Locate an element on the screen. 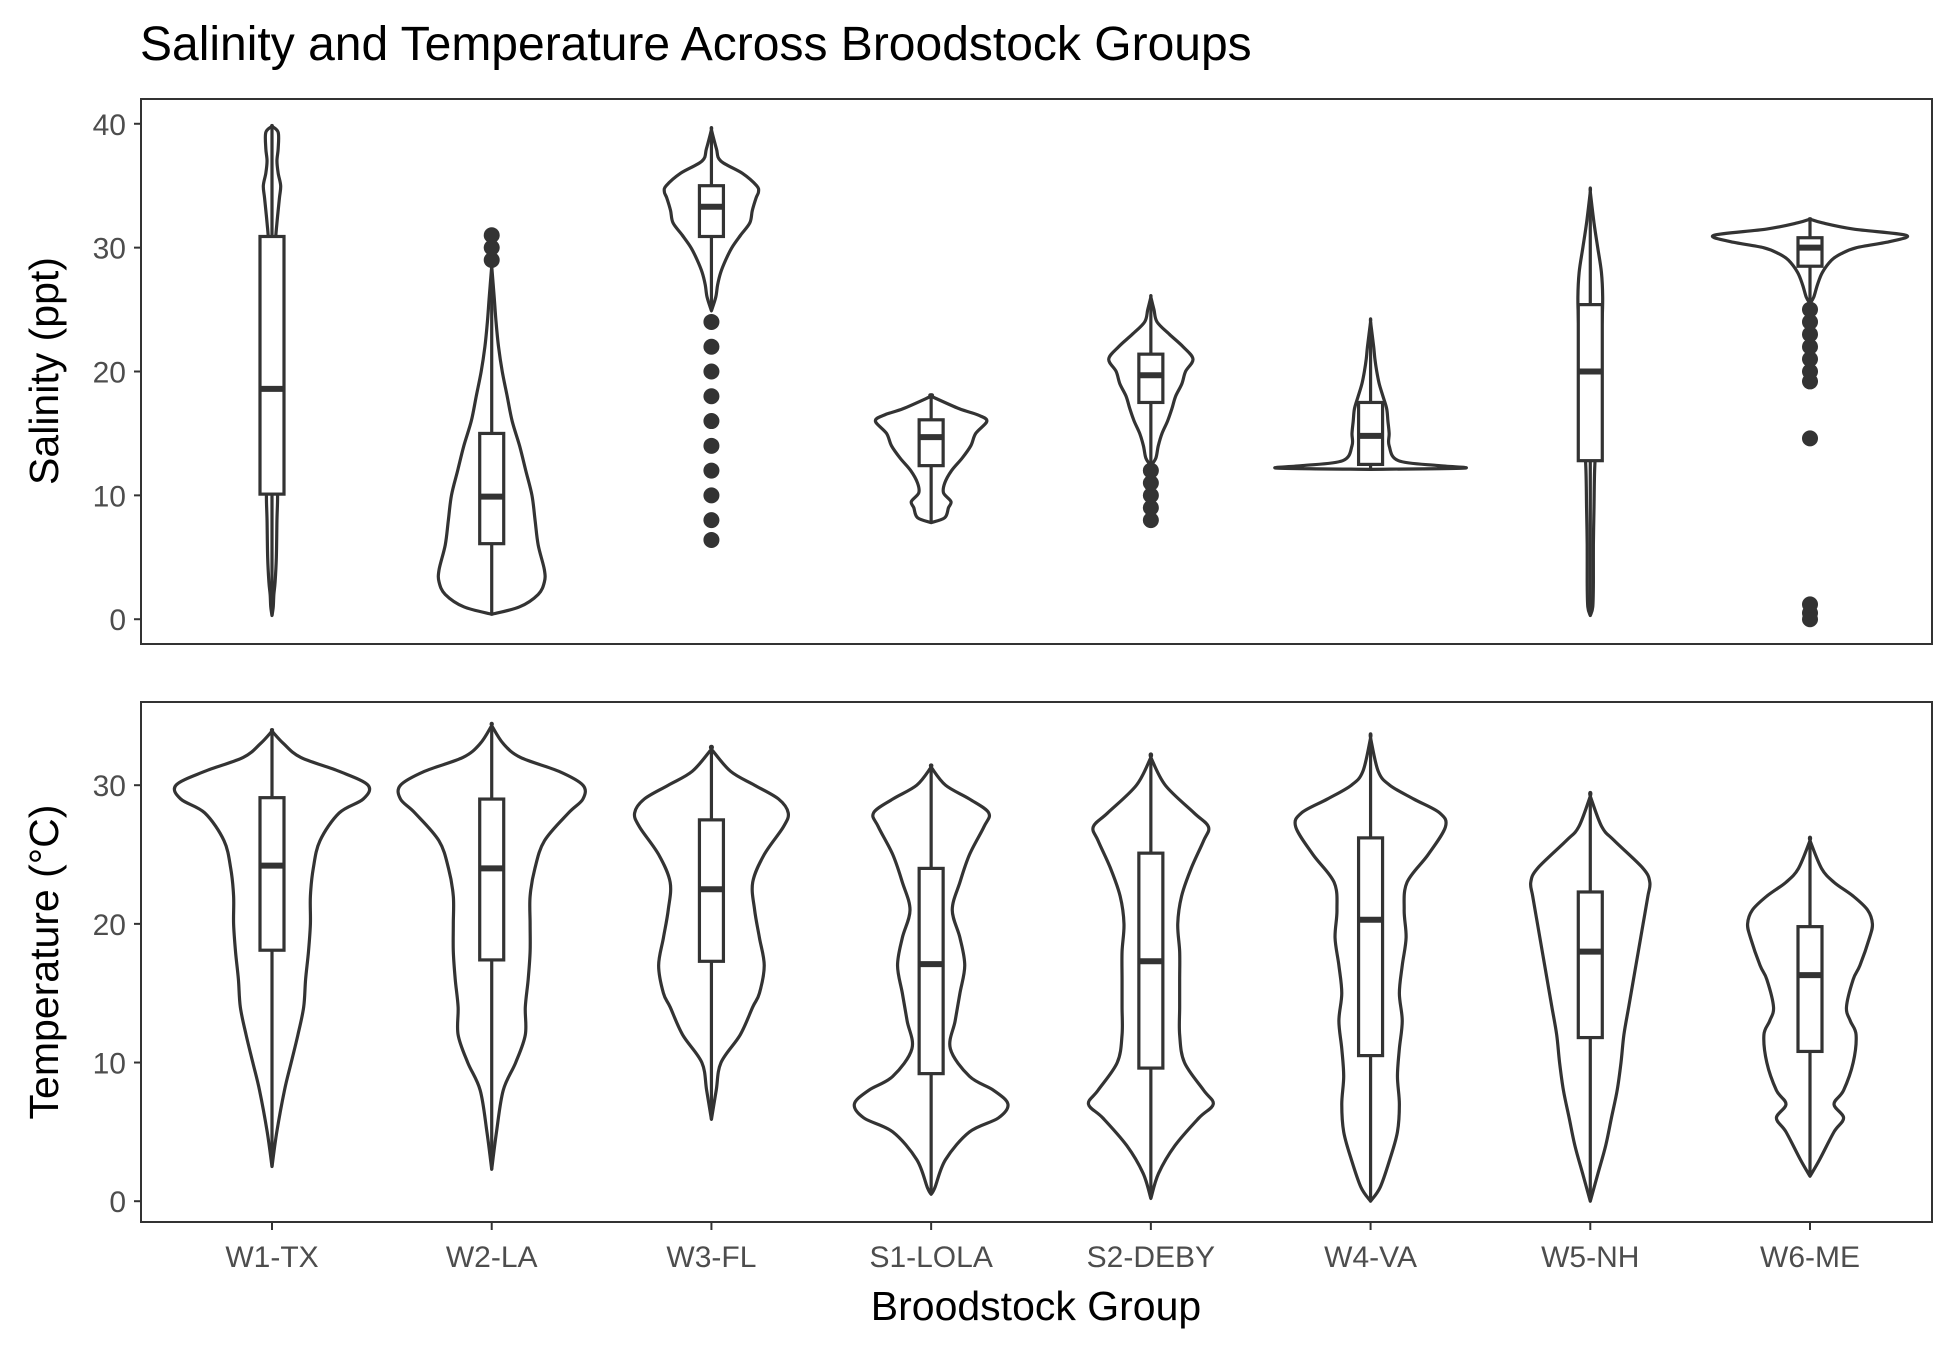 The height and width of the screenshot is (1349, 1950). salinity-group-w6-me is located at coordinates (1810, 422).